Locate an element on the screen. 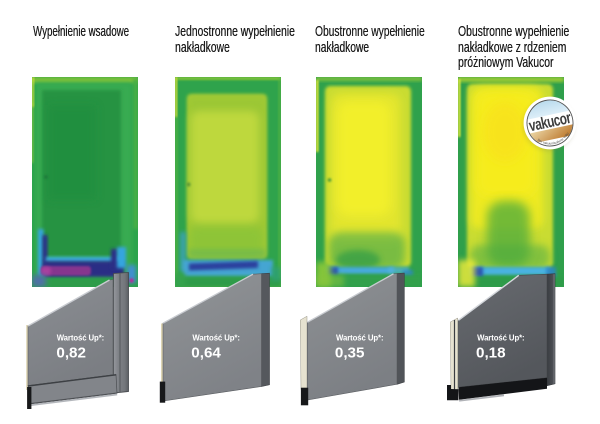 Image resolution: width=600 pixels, height=424 pixels. svg-text: 0,64 is located at coordinates (206, 353).